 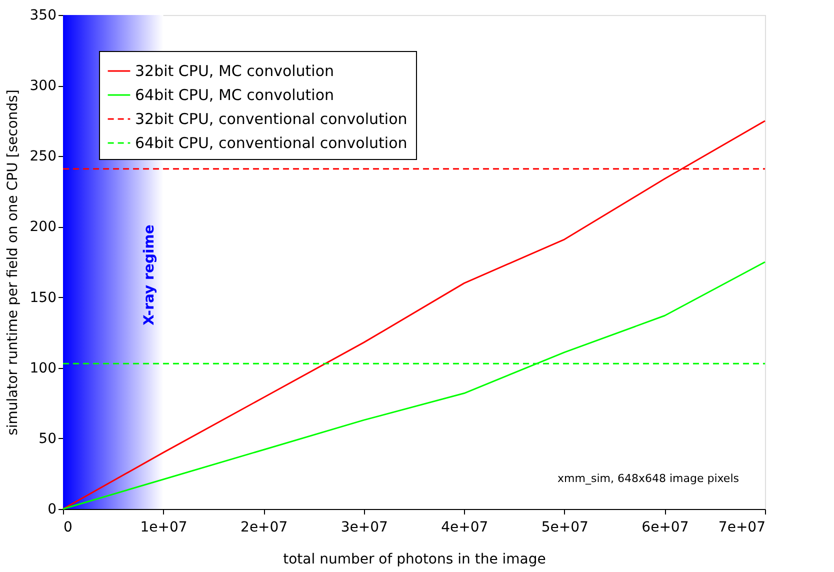 What do you see at coordinates (234, 95) in the screenshot?
I see `legend-label: 64bit CPU, MC convolution` at bounding box center [234, 95].